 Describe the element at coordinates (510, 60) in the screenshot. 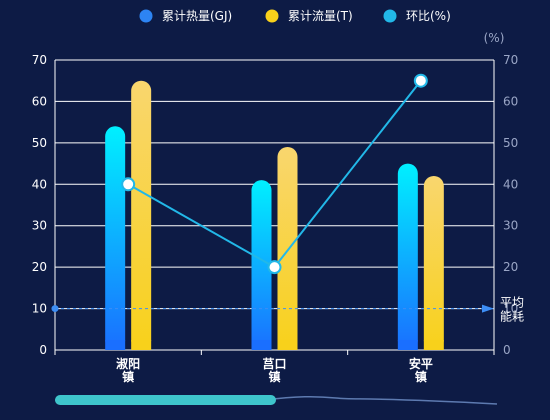

I see `right-axis-tick-label: 70` at that location.